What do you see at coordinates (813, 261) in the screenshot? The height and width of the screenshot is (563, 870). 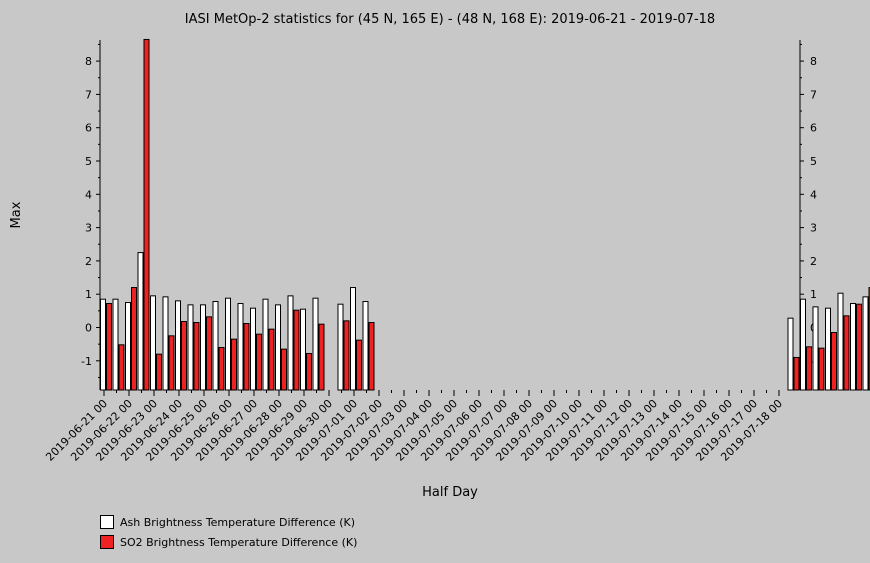 I see `y-tick-label-right: 2` at bounding box center [813, 261].